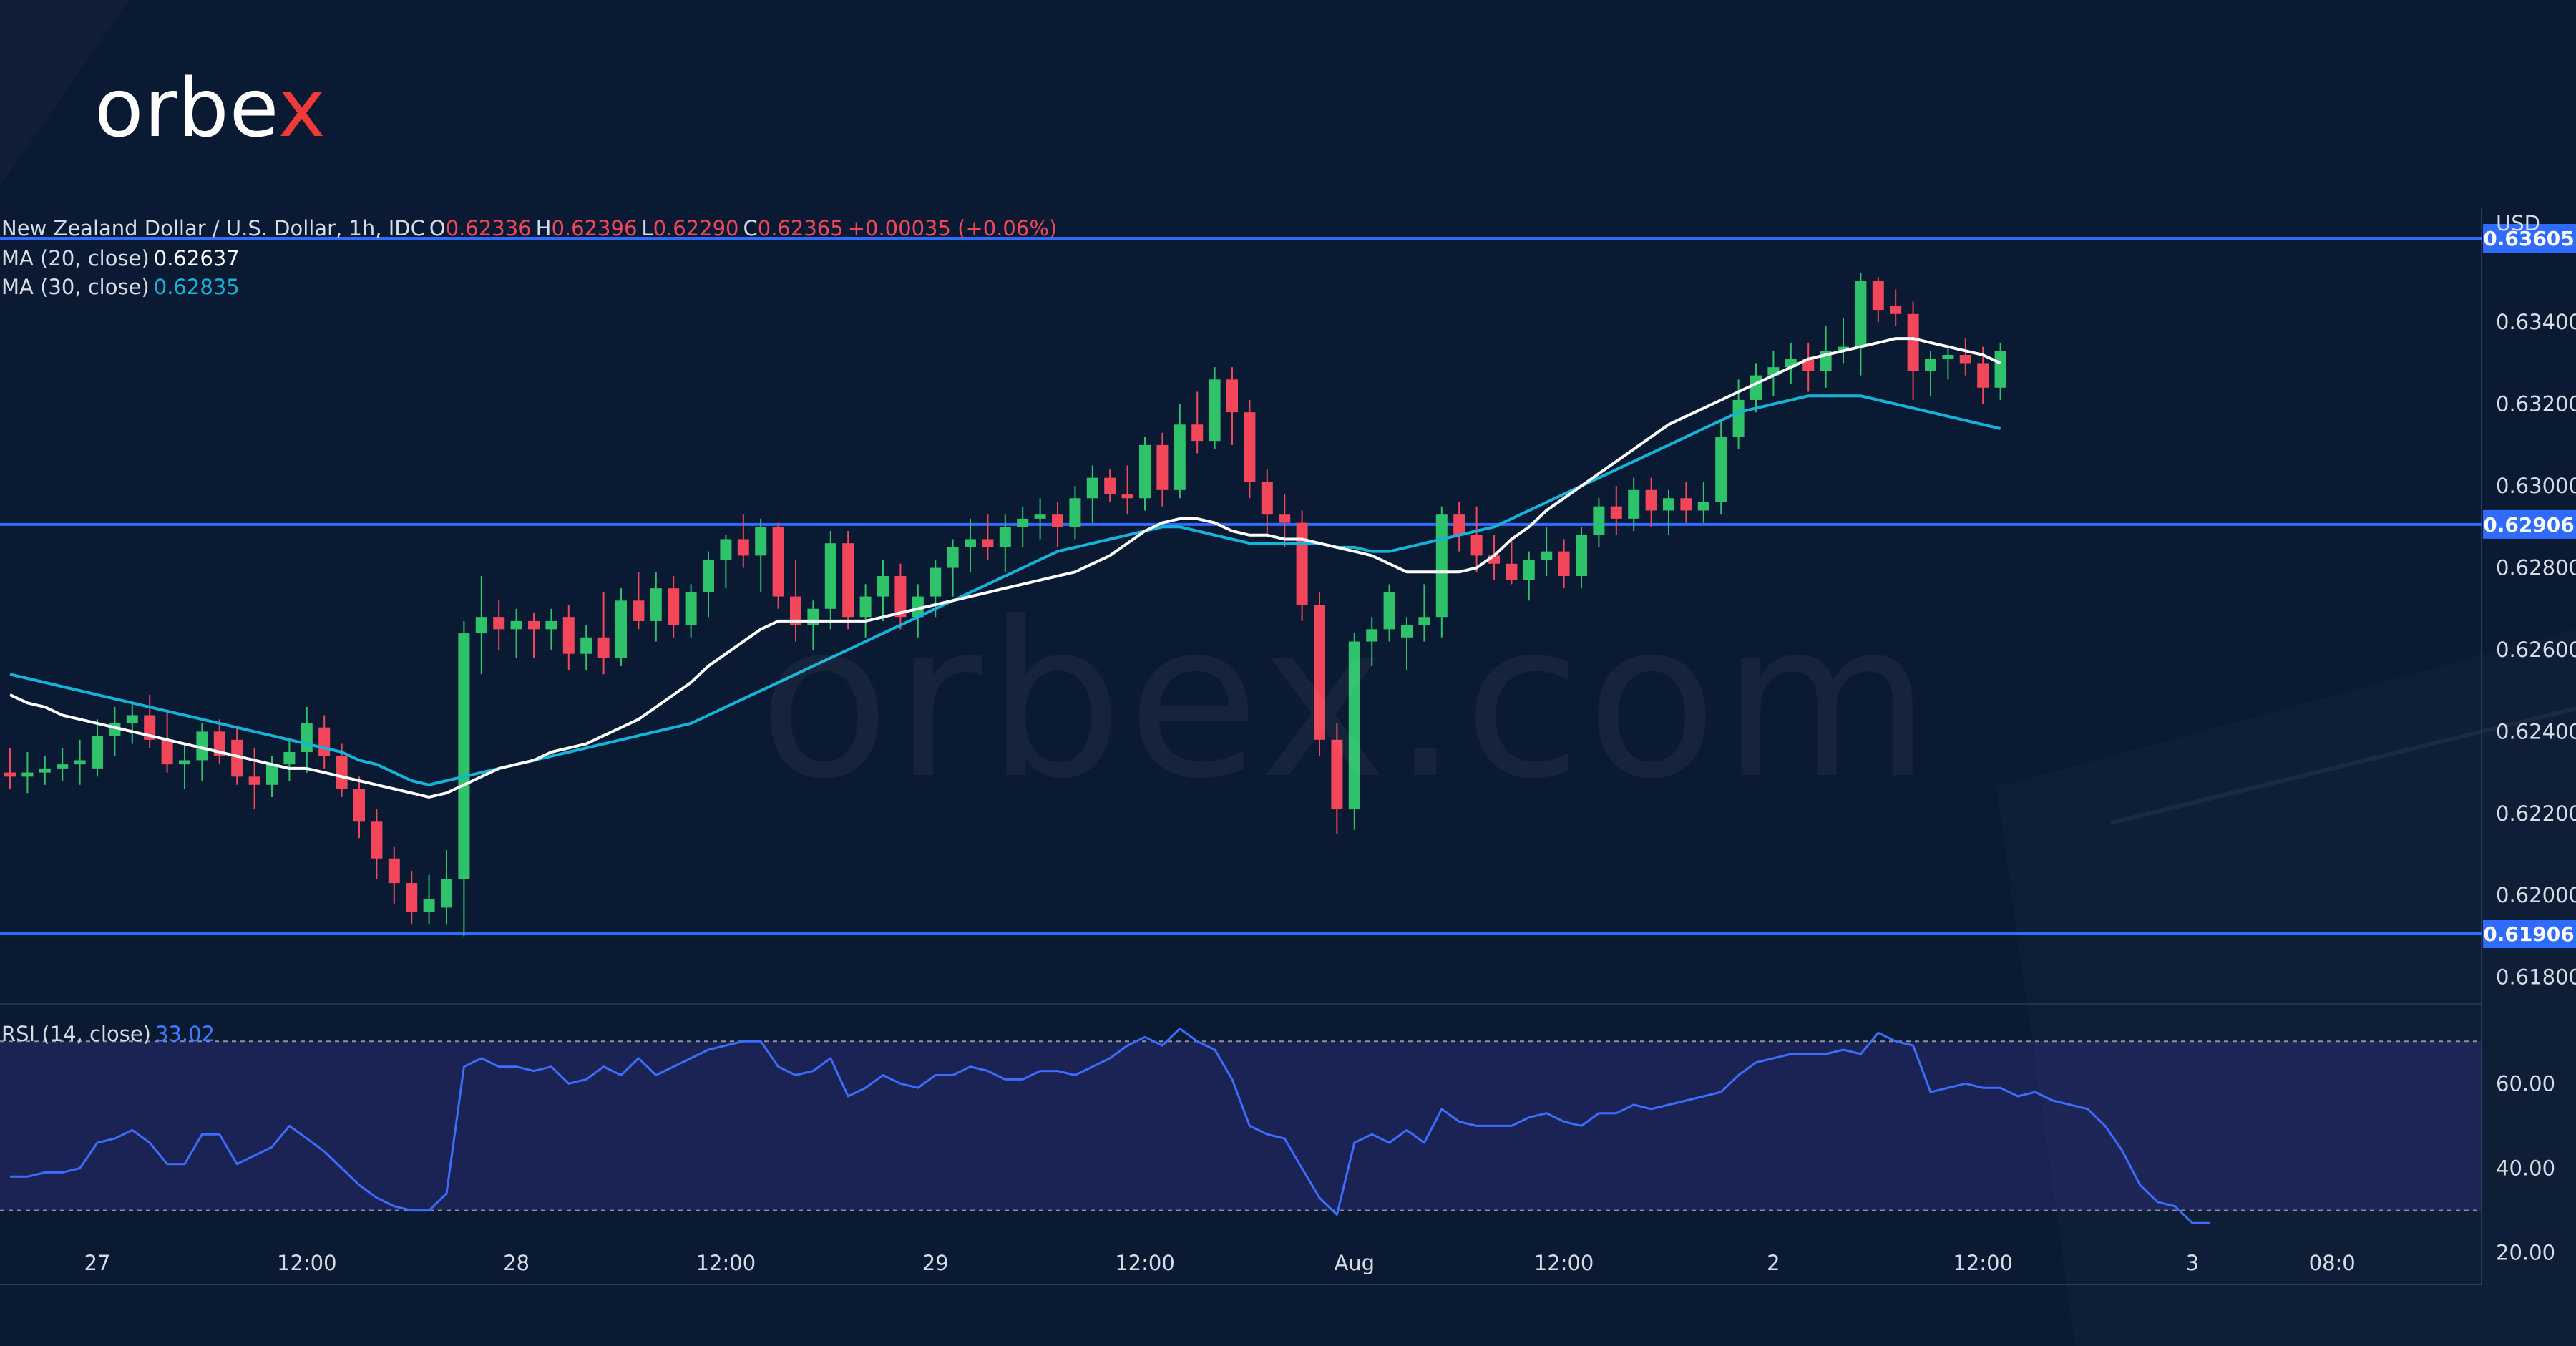 The image size is (2576, 1346). I want to click on time-tick-label: 3, so click(2192, 1263).